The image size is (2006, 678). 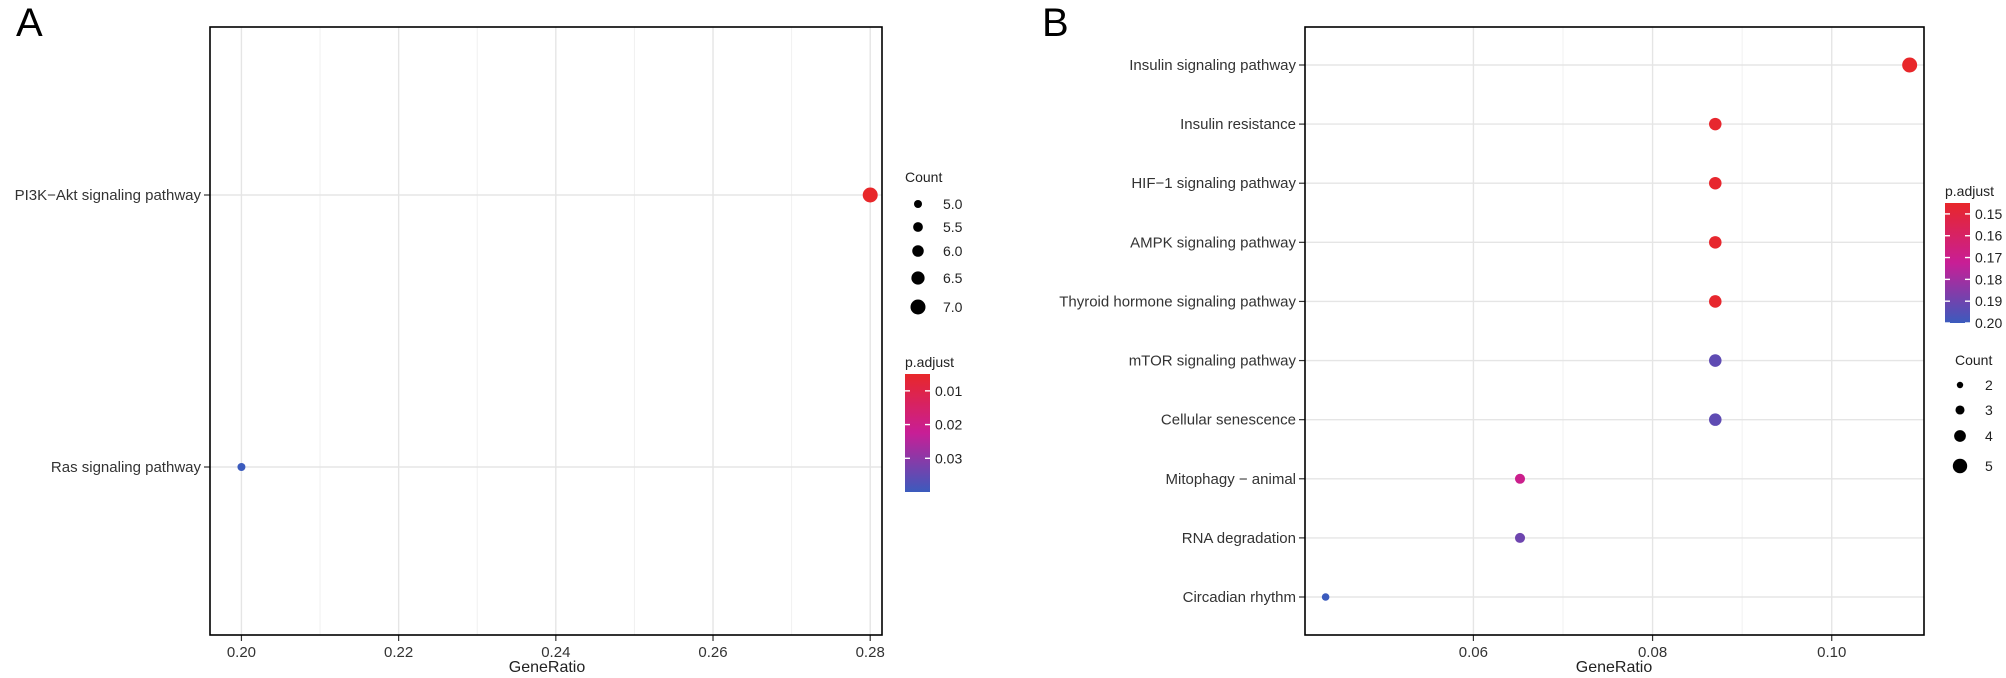 I want to click on panel-a-color-legend-title: p.adjust, so click(x=929, y=362).